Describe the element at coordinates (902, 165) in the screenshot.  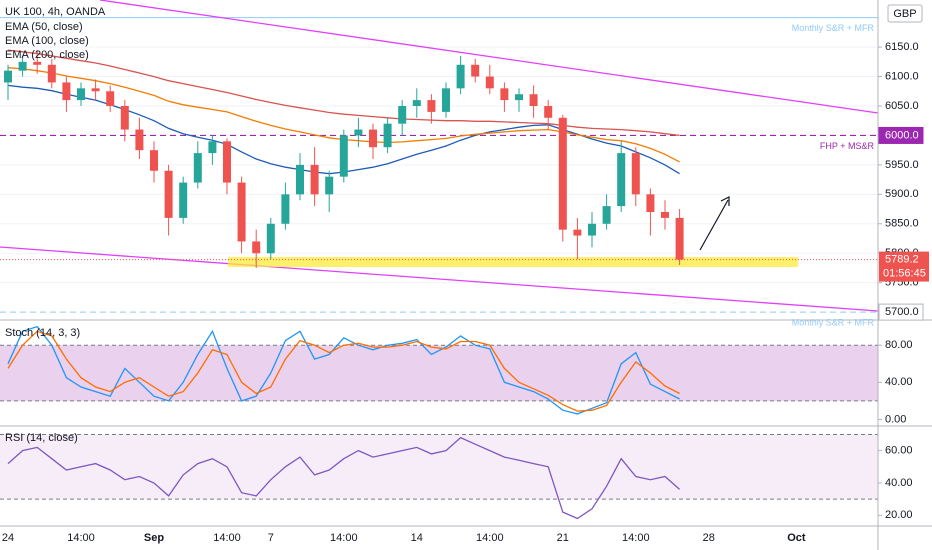
I see `y-tick-label: 5950.0` at that location.